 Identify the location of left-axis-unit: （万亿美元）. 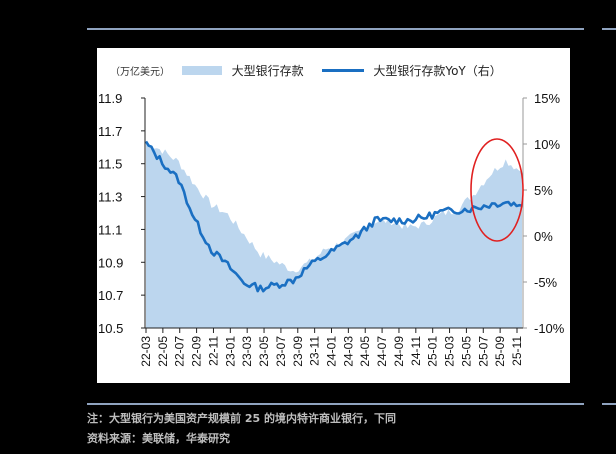
(140, 72).